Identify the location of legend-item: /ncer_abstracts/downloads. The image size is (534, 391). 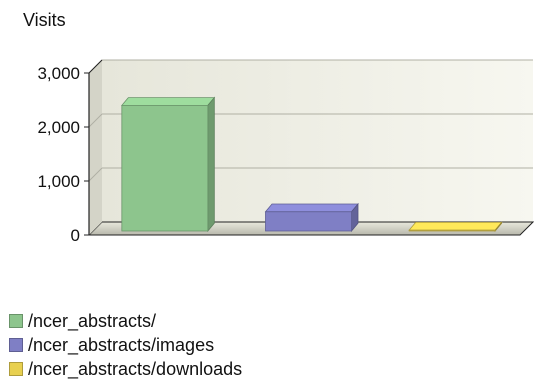
(125, 369).